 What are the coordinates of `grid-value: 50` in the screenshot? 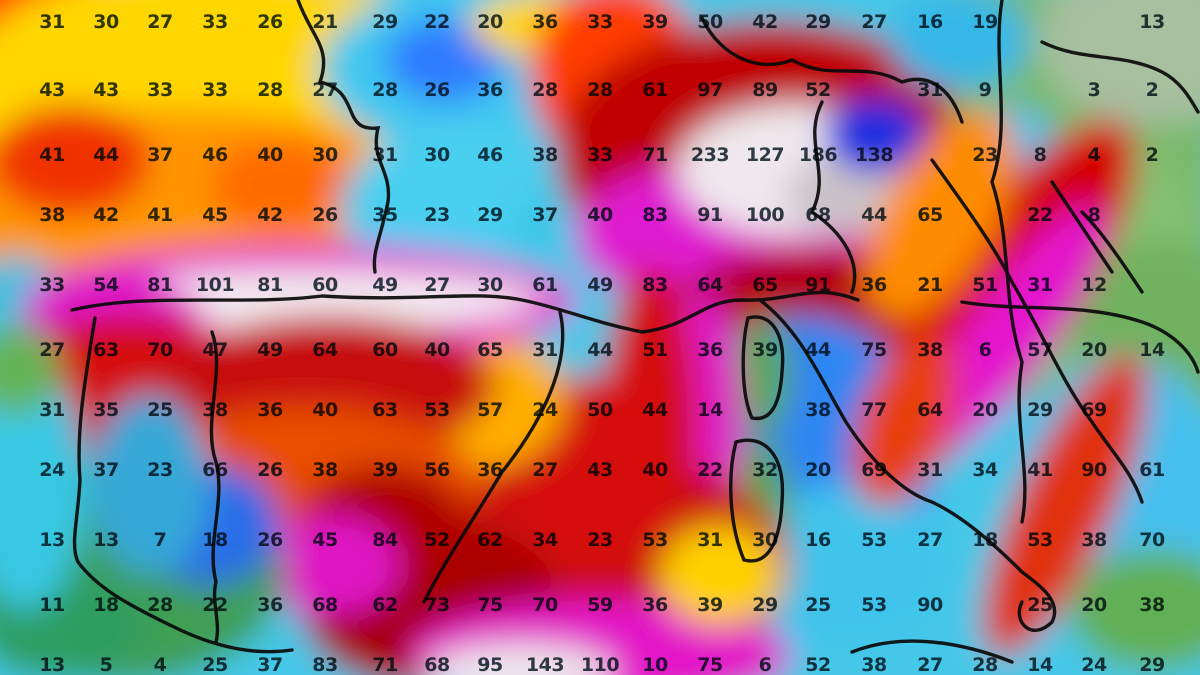 It's located at (600, 410).